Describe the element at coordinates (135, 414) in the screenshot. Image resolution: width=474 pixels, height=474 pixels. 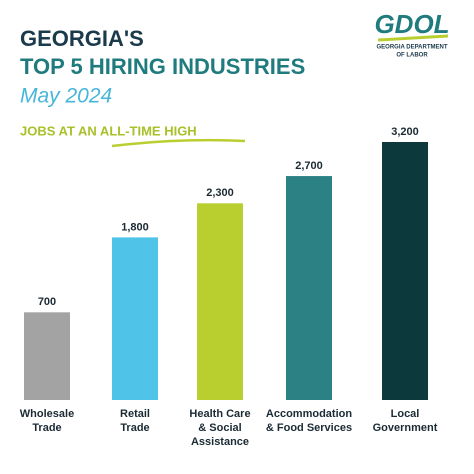
I see `x-tick-label: Retail` at that location.